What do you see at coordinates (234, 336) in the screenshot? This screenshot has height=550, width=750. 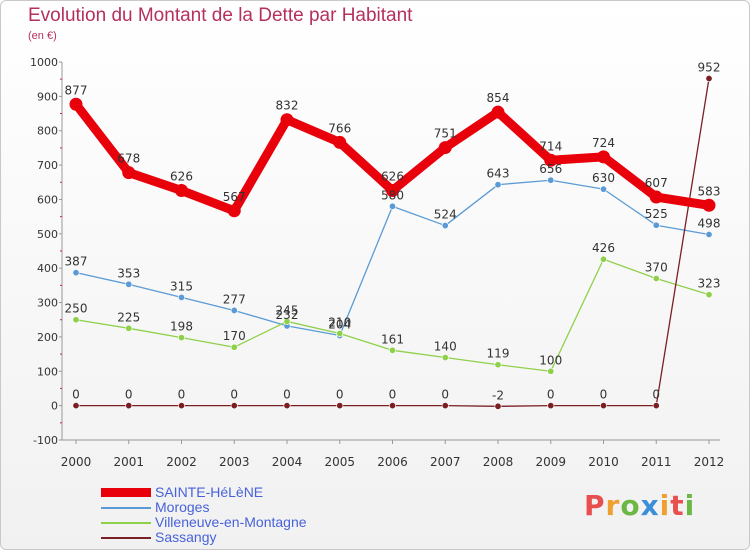 I see `data-label-villeneuve-en-montagne: 170` at bounding box center [234, 336].